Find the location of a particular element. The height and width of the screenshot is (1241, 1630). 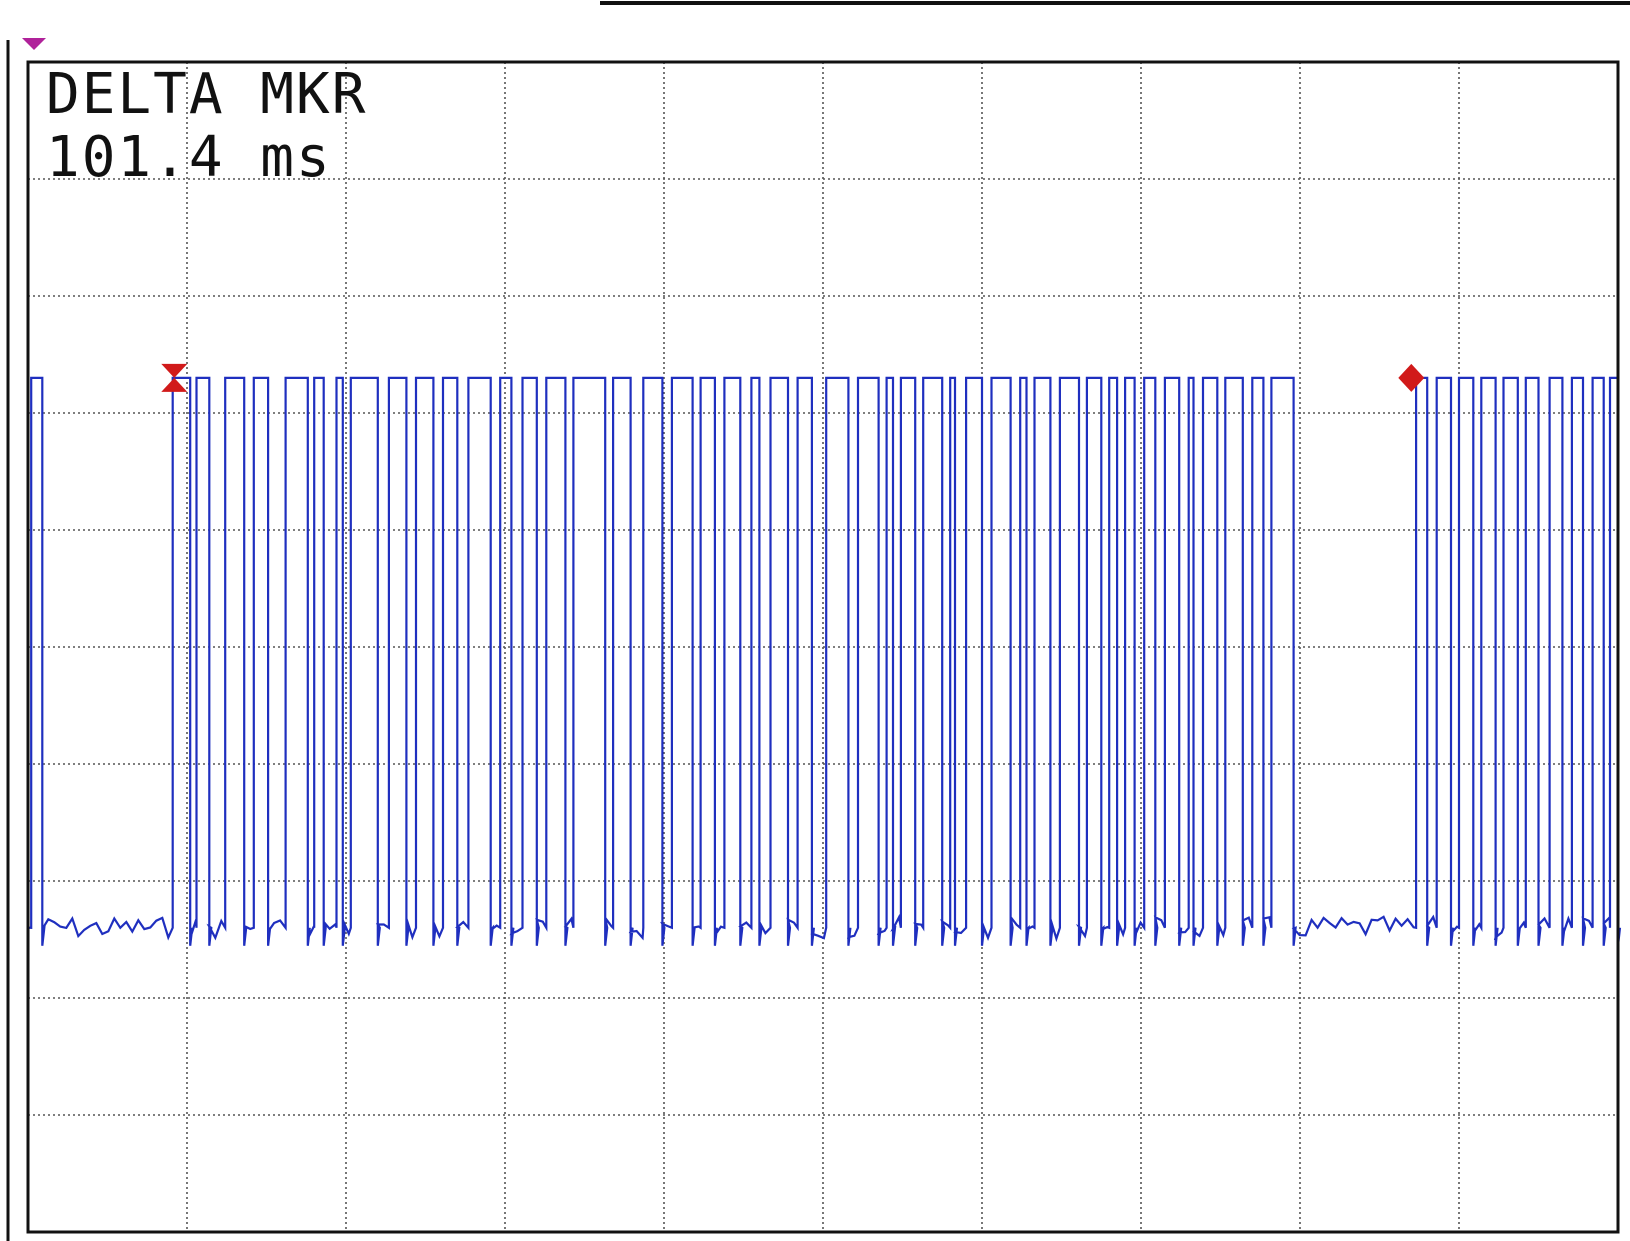

delta-marker-value: 101.4 ms is located at coordinates (189, 157).